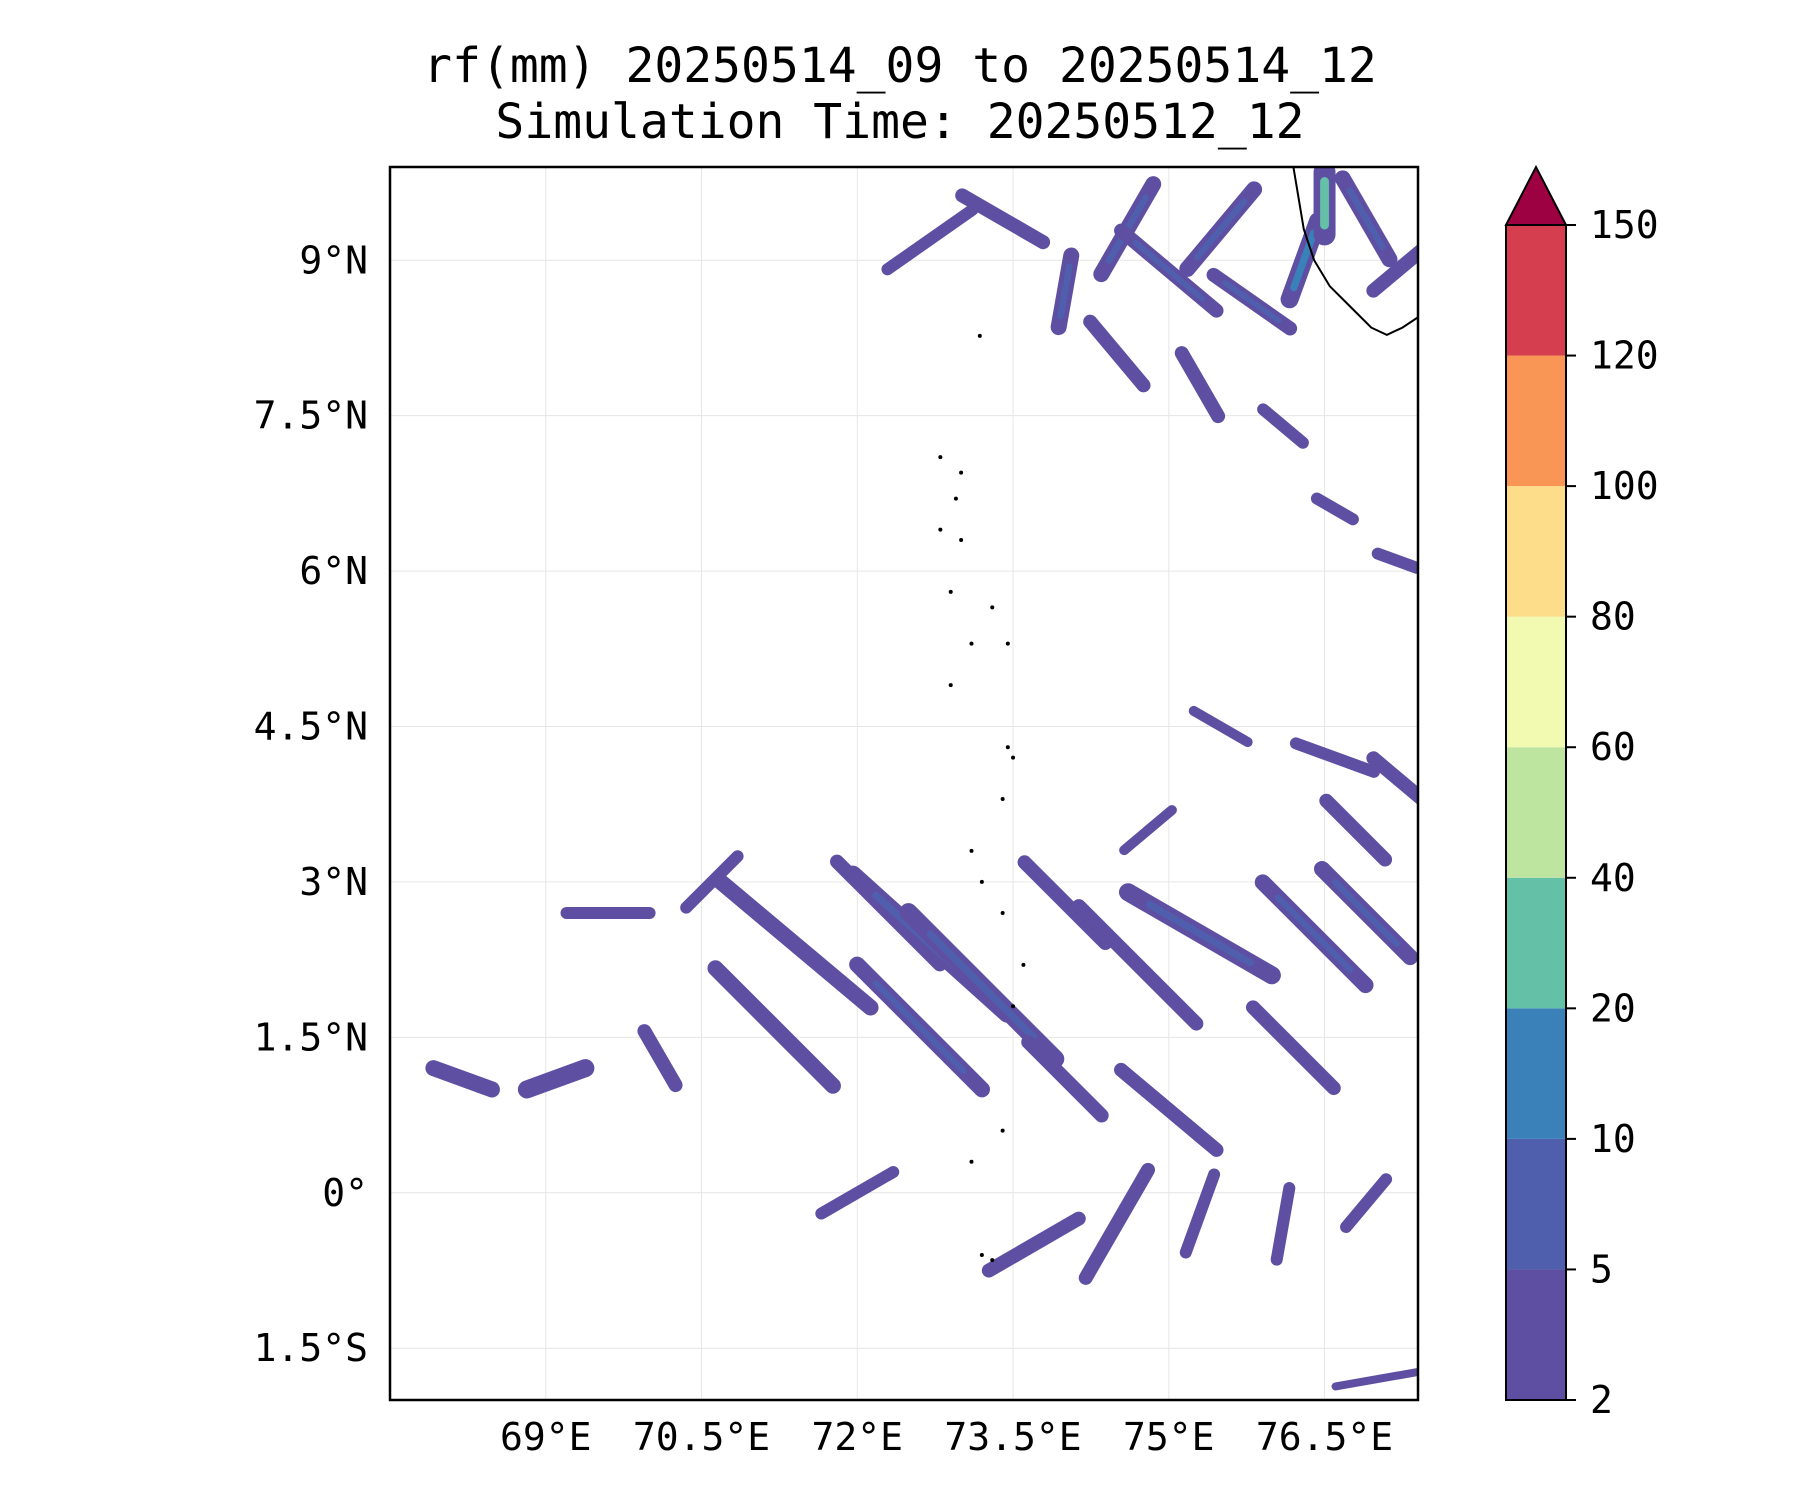 Image resolution: width=1800 pixels, height=1500 pixels. Describe the element at coordinates (546, 1437) in the screenshot. I see `x-tick-label: 69°E` at that location.